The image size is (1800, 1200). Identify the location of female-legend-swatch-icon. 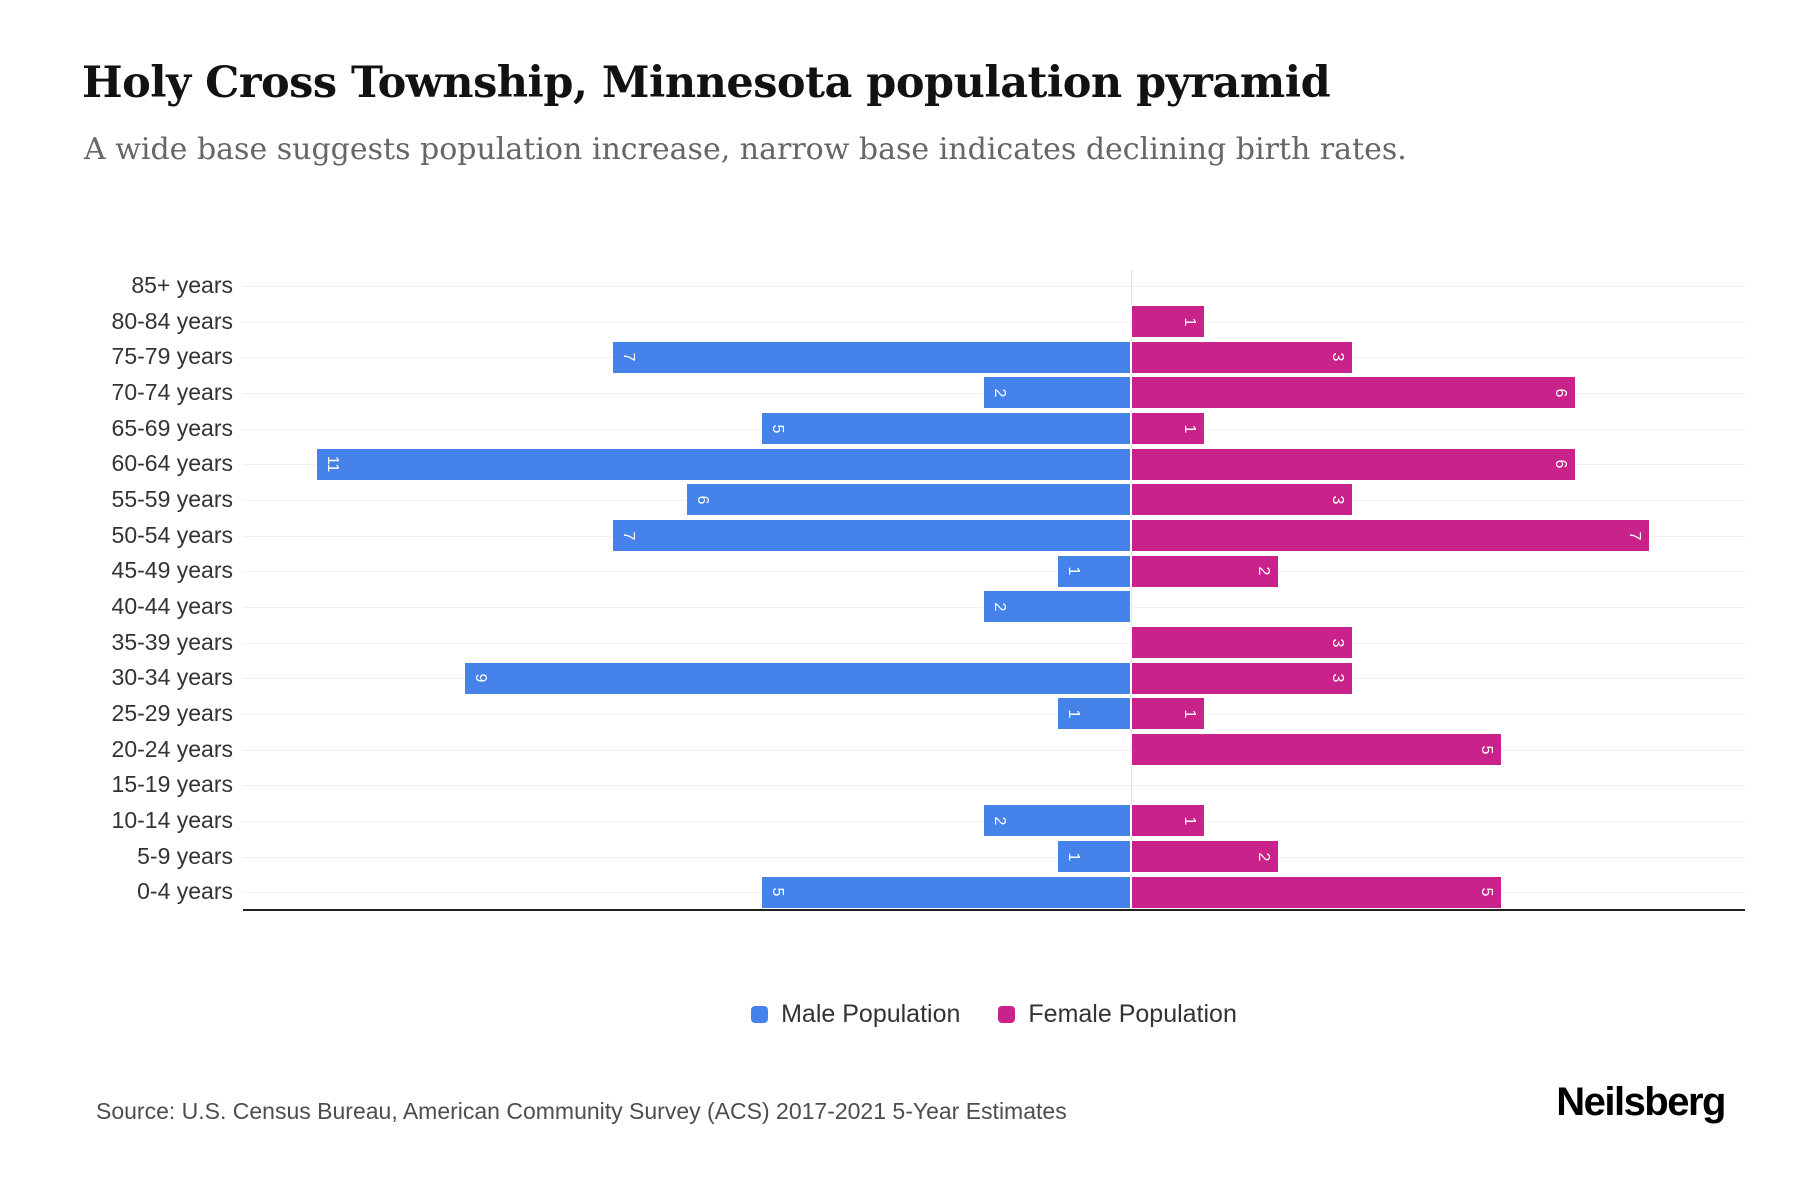
(1007, 1014).